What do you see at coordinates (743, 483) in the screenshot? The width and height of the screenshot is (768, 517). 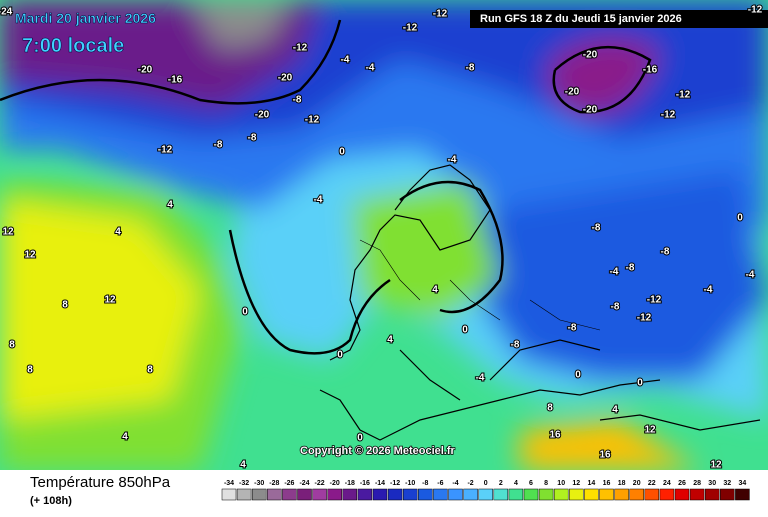 I see `scale-tick-label: 34` at bounding box center [743, 483].